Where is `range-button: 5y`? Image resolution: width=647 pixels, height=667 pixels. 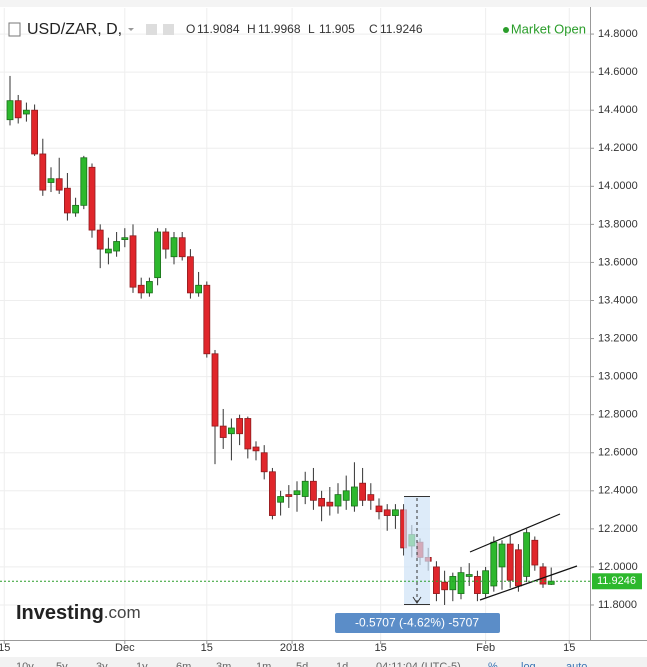
range-button: 5y is located at coordinates (62, 664).